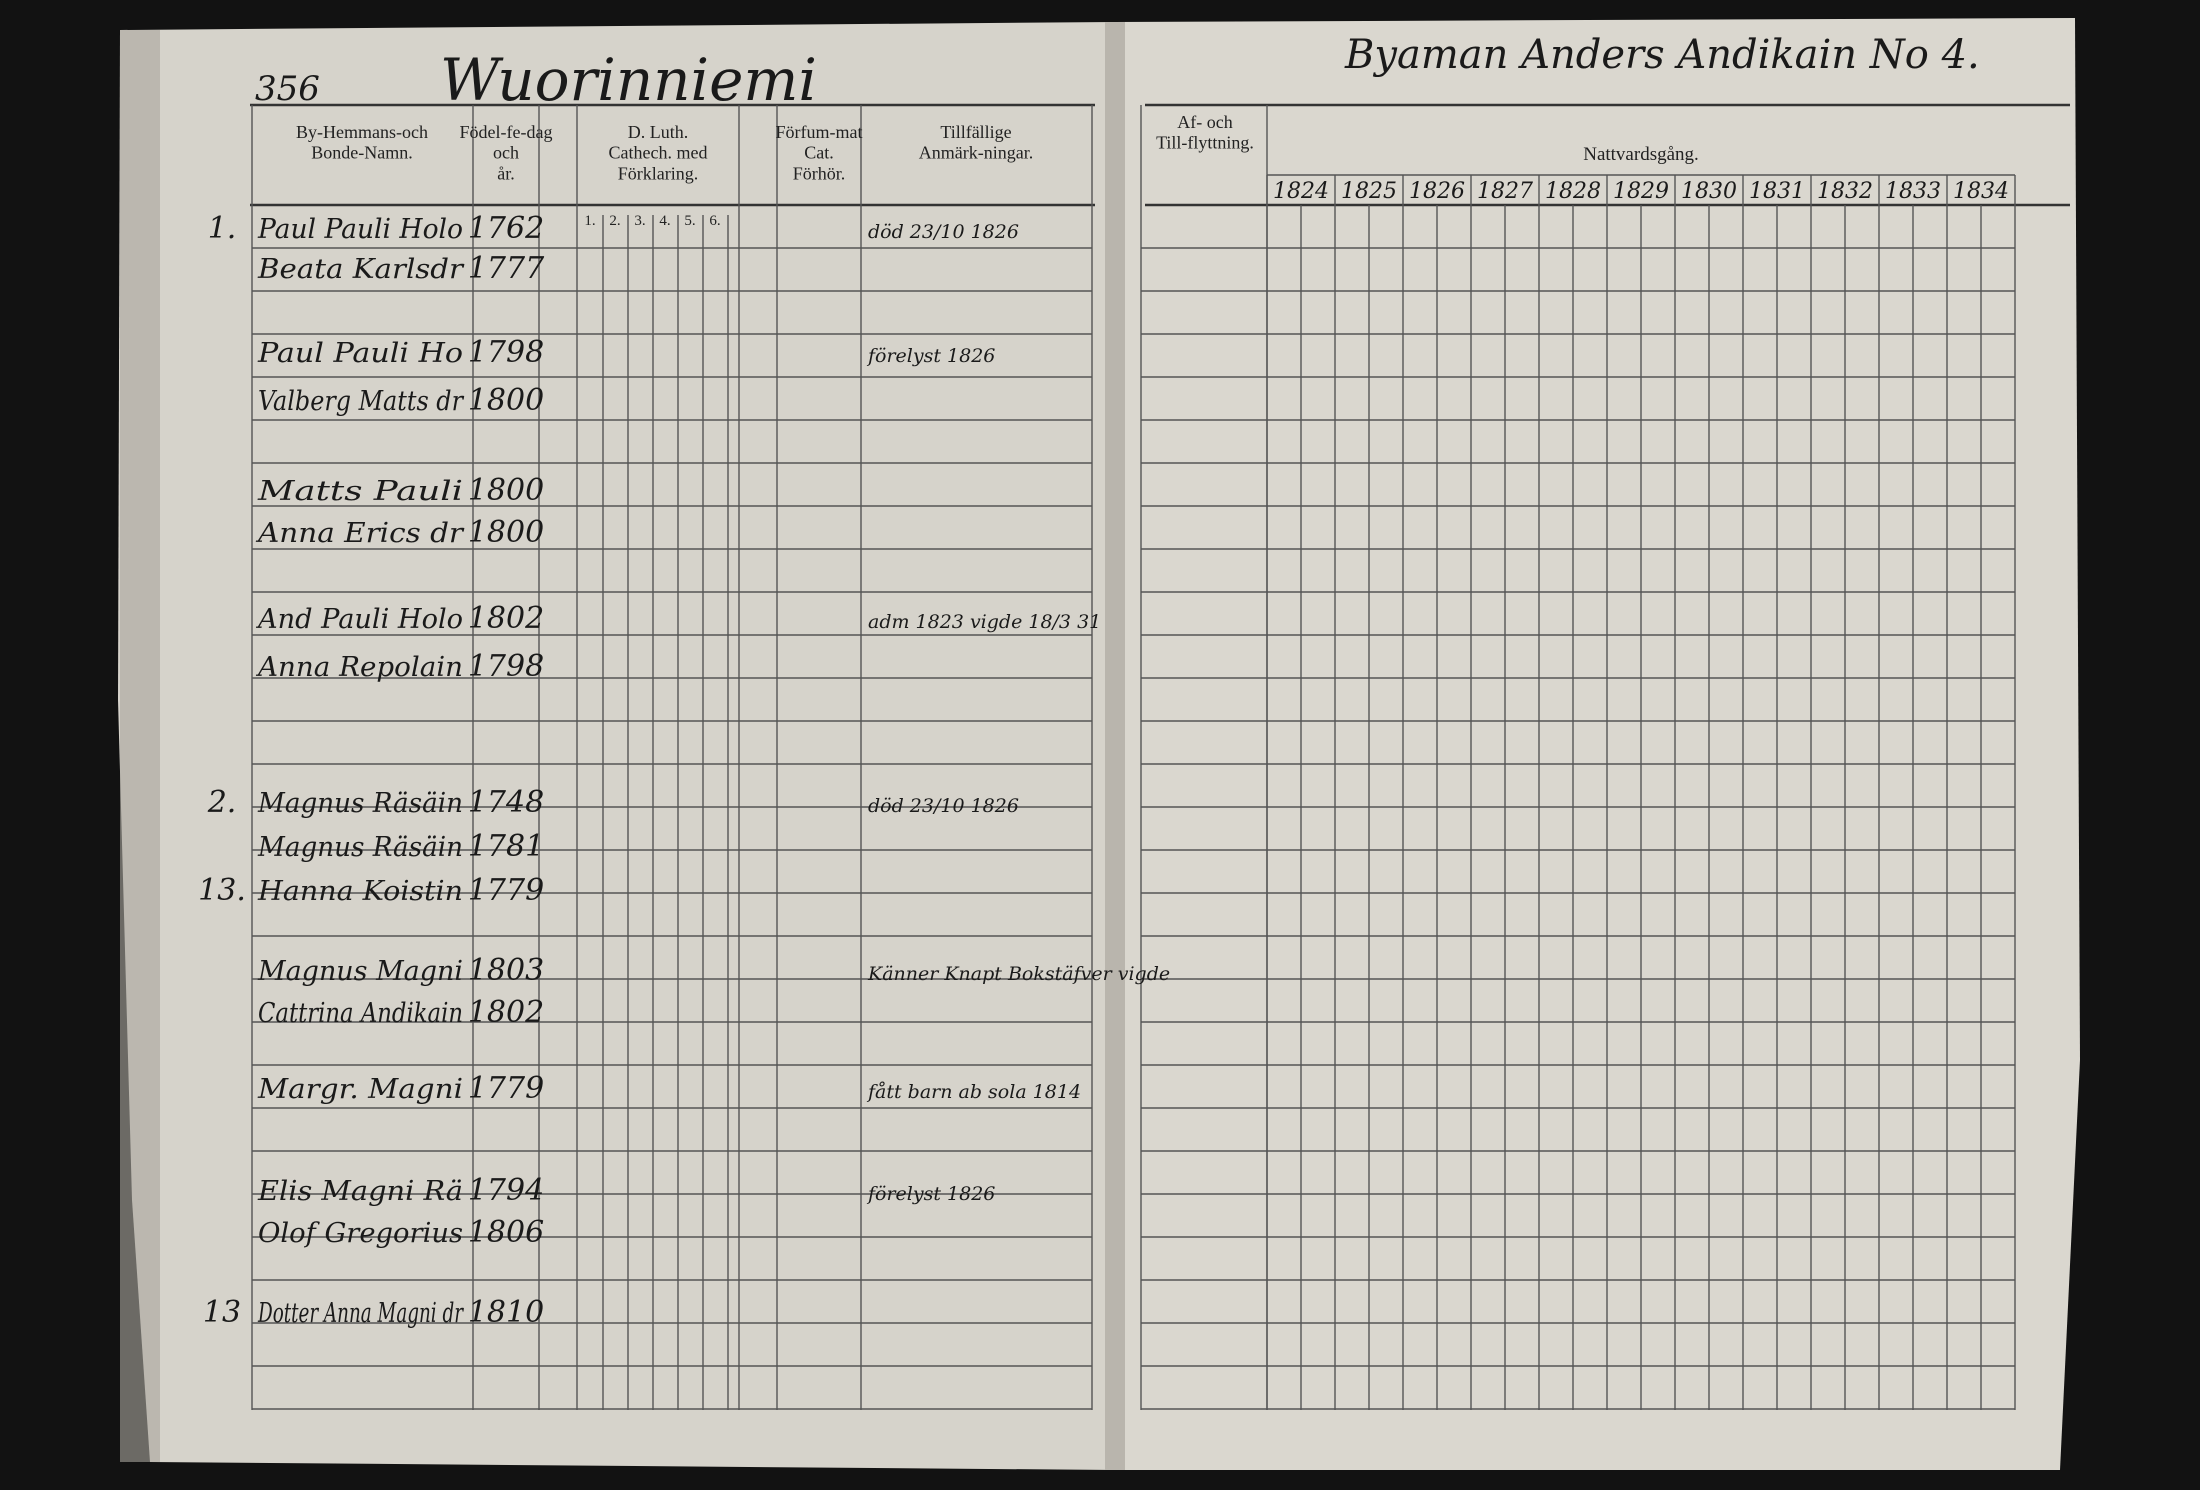 Image resolution: width=2200 pixels, height=1490 pixels. Describe the element at coordinates (140, 746) in the screenshot. I see `page-edges` at that location.